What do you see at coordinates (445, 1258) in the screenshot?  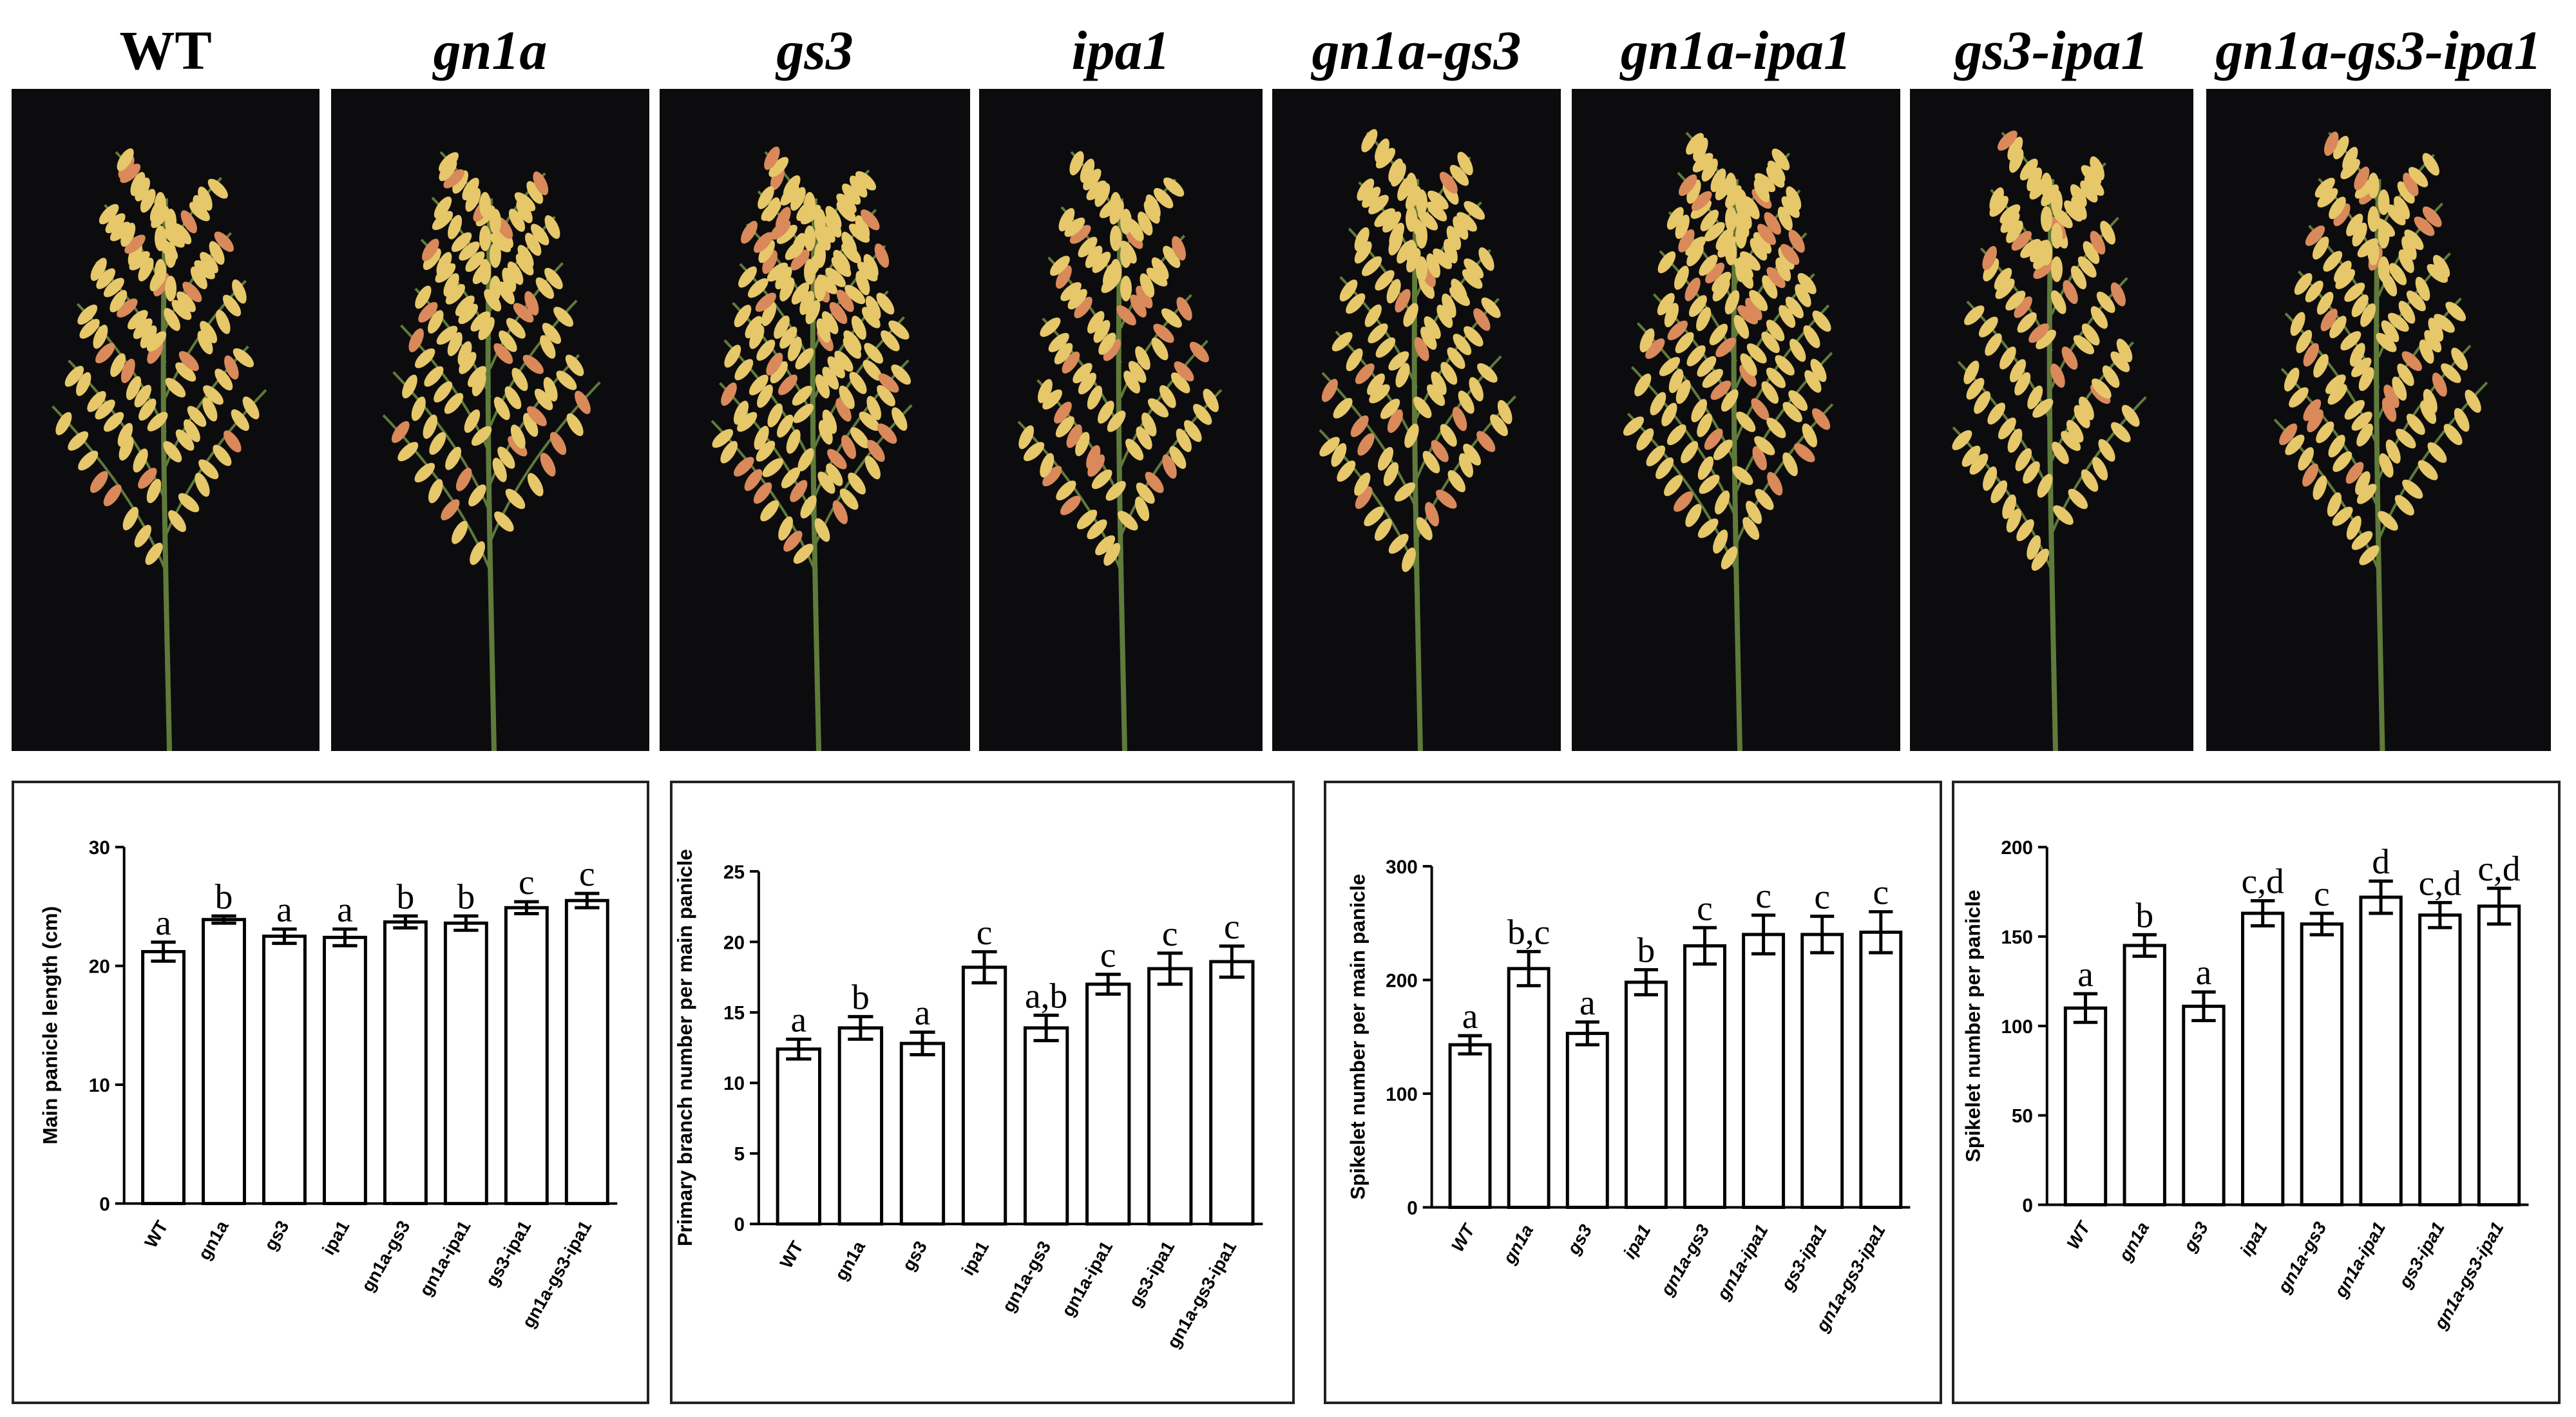 I see `x-tick-label: gn1a-ipa1` at bounding box center [445, 1258].